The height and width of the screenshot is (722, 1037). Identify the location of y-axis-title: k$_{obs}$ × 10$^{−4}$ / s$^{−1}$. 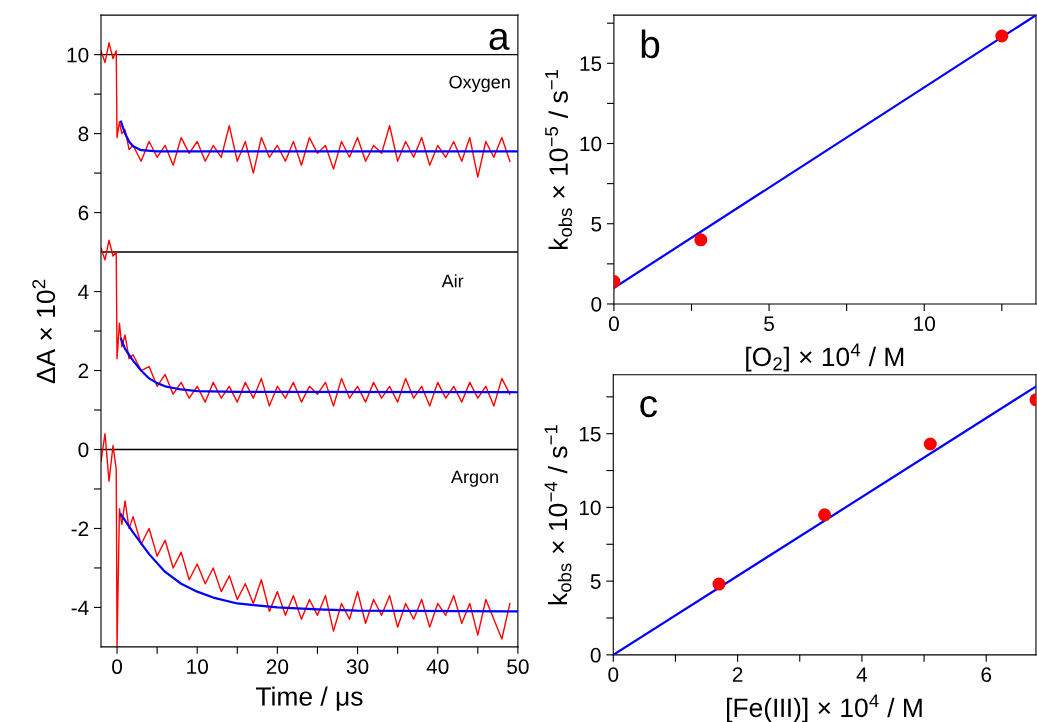
(558, 515).